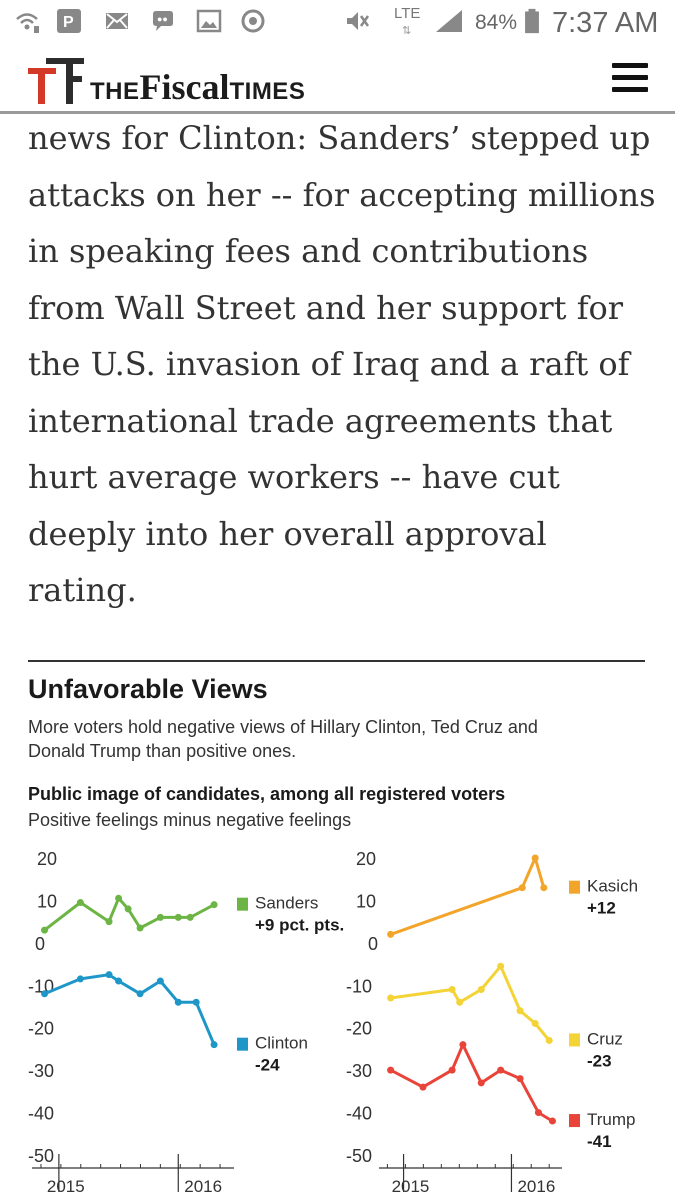  I want to click on chart-divider, so click(336, 661).